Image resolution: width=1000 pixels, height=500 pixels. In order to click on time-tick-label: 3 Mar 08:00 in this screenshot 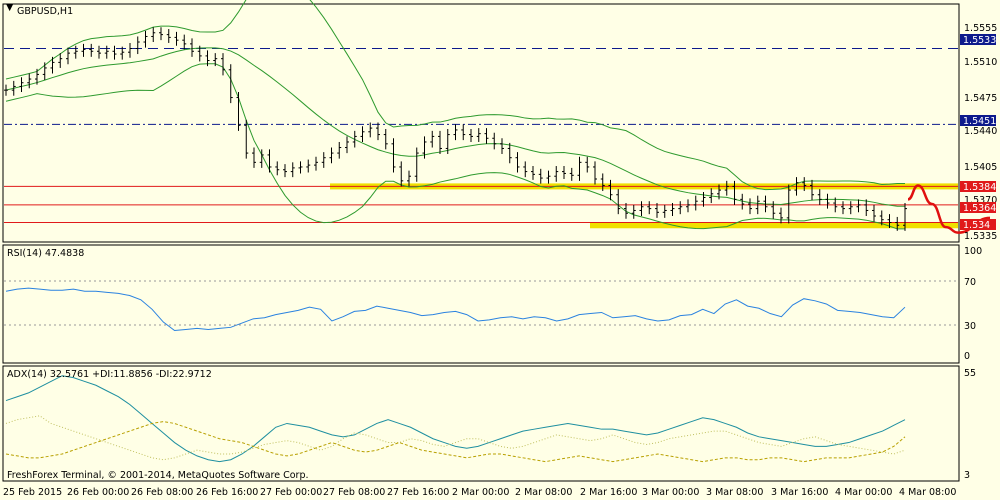, I will do `click(734, 492)`.